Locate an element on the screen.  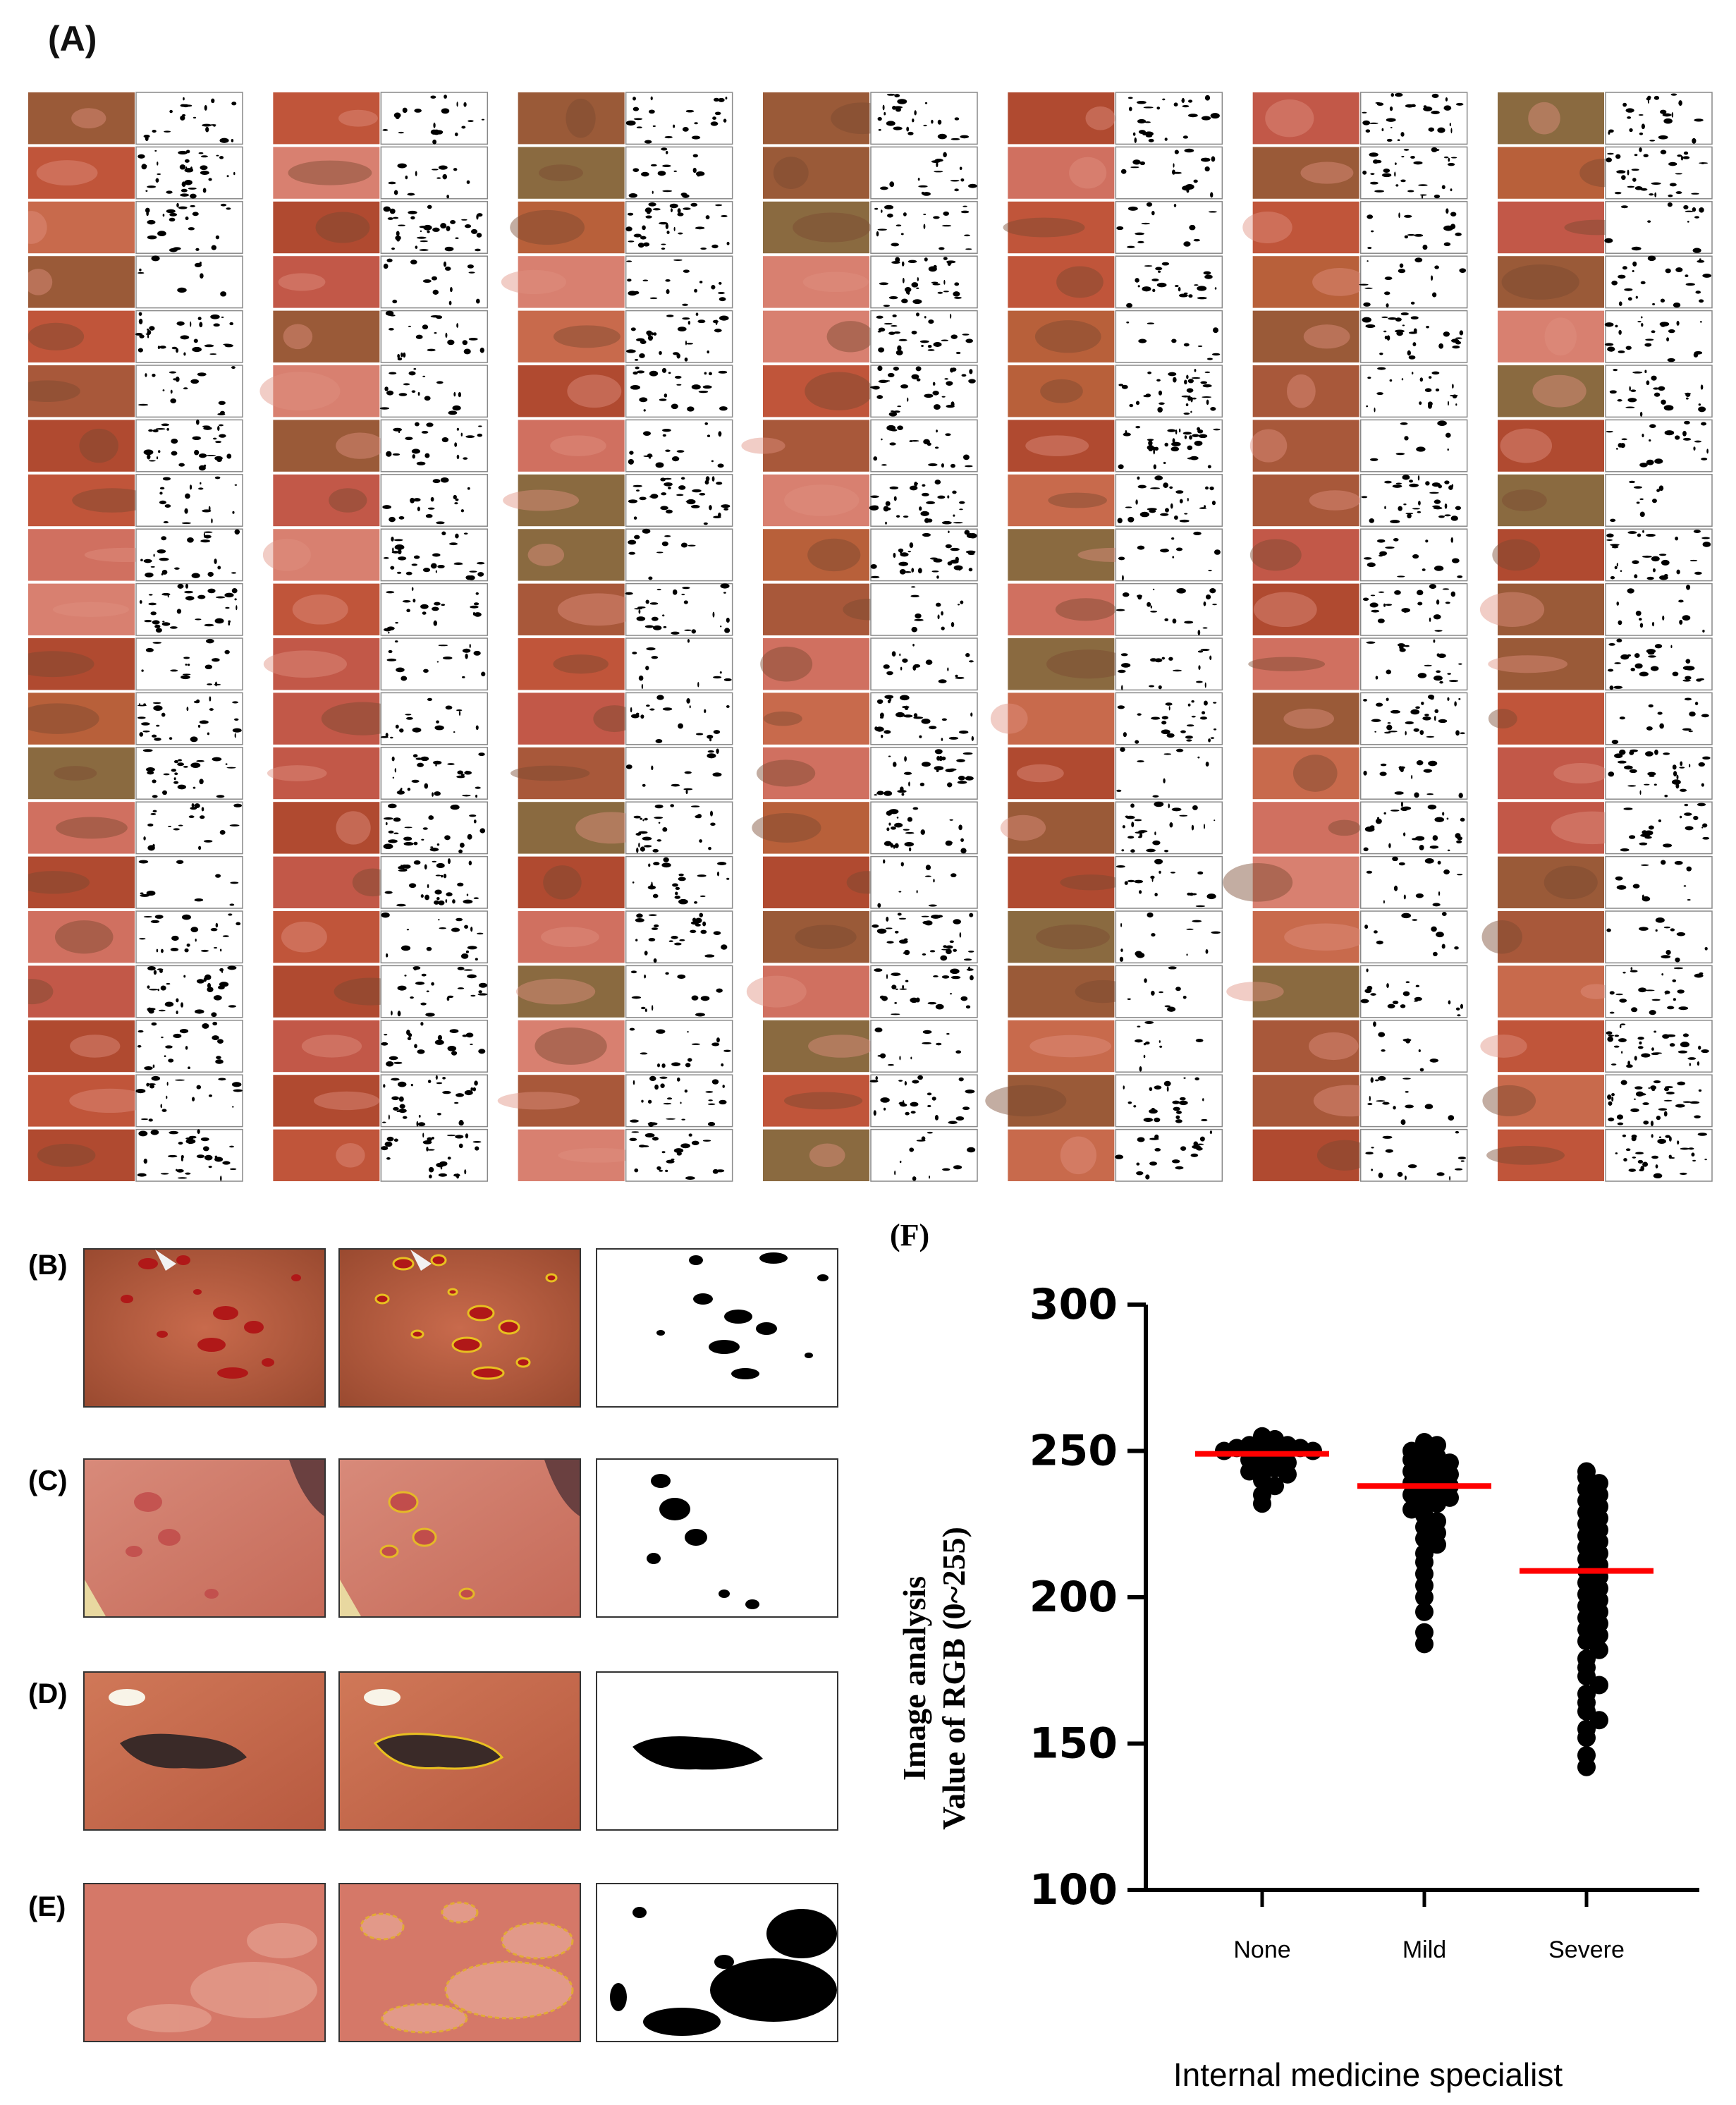
panel-b-binary-mask is located at coordinates (717, 1328).